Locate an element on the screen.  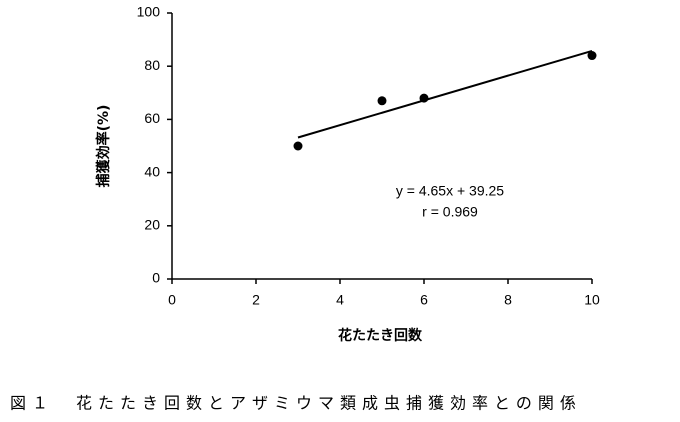
y-tick-label: 100 is located at coordinates (149, 12).